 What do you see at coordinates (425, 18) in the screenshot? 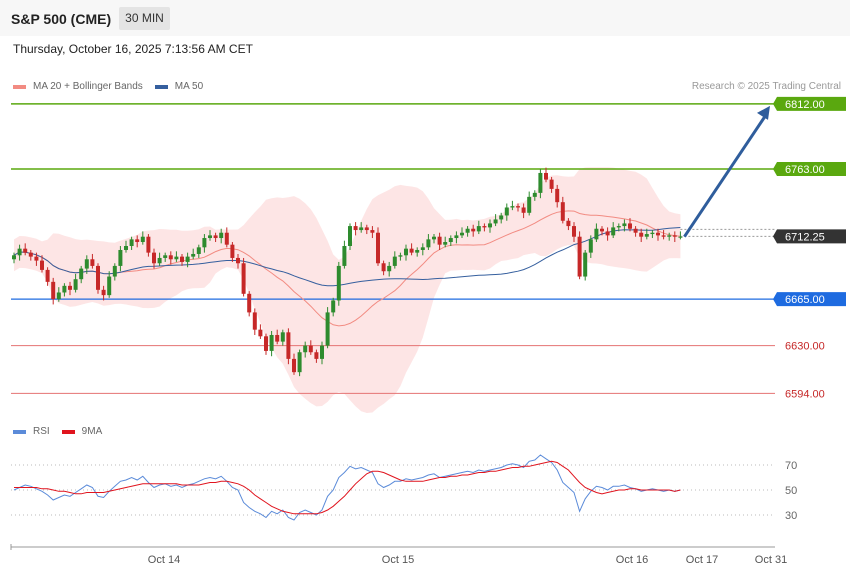
I see `chart-header: S&P 500 (CME) 30 MIN` at bounding box center [425, 18].